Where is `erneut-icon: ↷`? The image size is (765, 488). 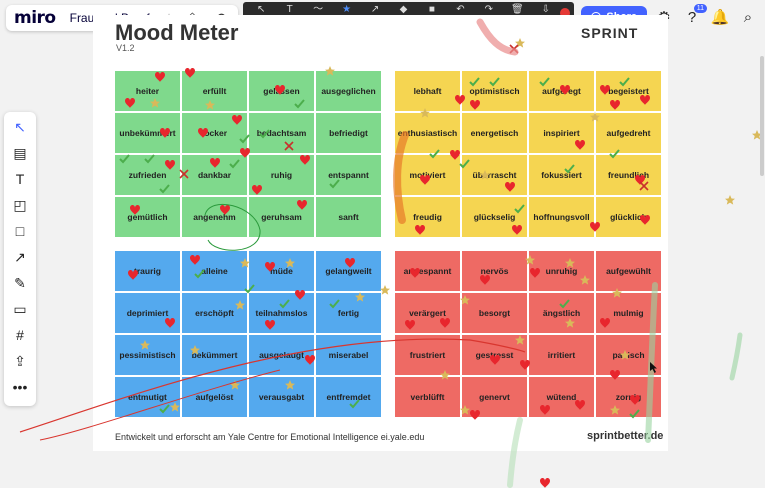
erneut-icon: ↷ is located at coordinates (489, 9).